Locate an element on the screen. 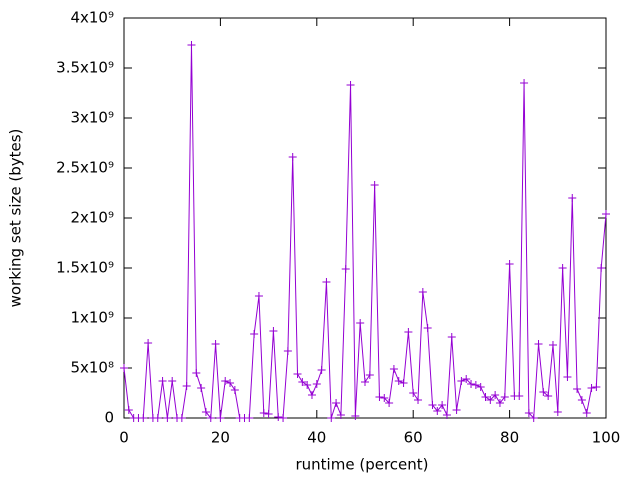 Image resolution: width=640 pixels, height=480 pixels. y-axis-label: working set size (bytes) is located at coordinates (16, 218).